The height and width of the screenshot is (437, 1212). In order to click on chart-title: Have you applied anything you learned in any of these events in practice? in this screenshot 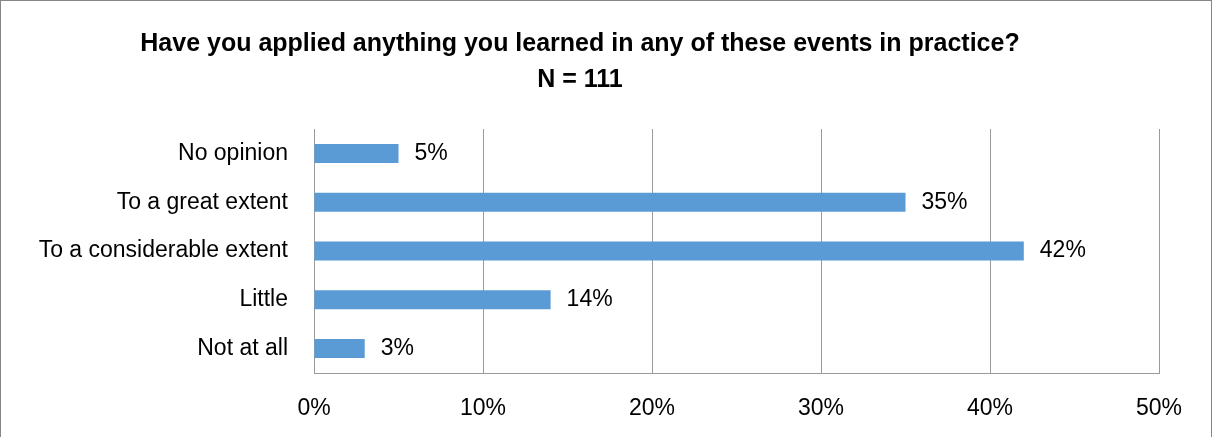, I will do `click(580, 41)`.